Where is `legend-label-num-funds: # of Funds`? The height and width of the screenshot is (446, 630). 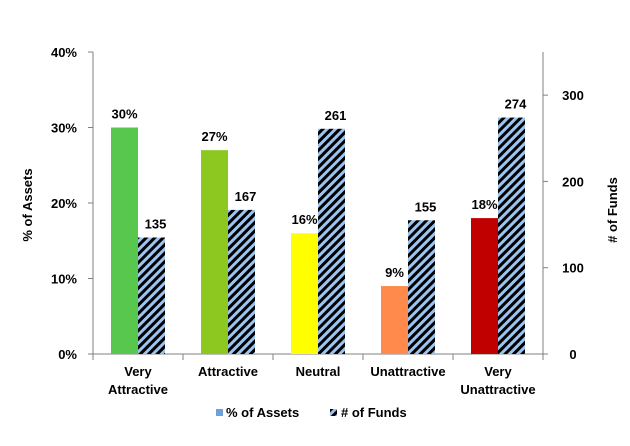
legend-label-num-funds: # of Funds is located at coordinates (374, 412).